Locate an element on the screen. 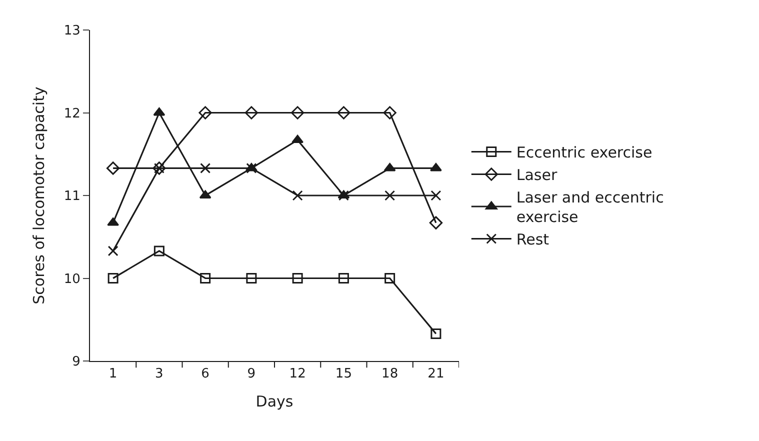 This screenshot has width=759, height=441. y-tick-label: 11 is located at coordinates (72, 196).